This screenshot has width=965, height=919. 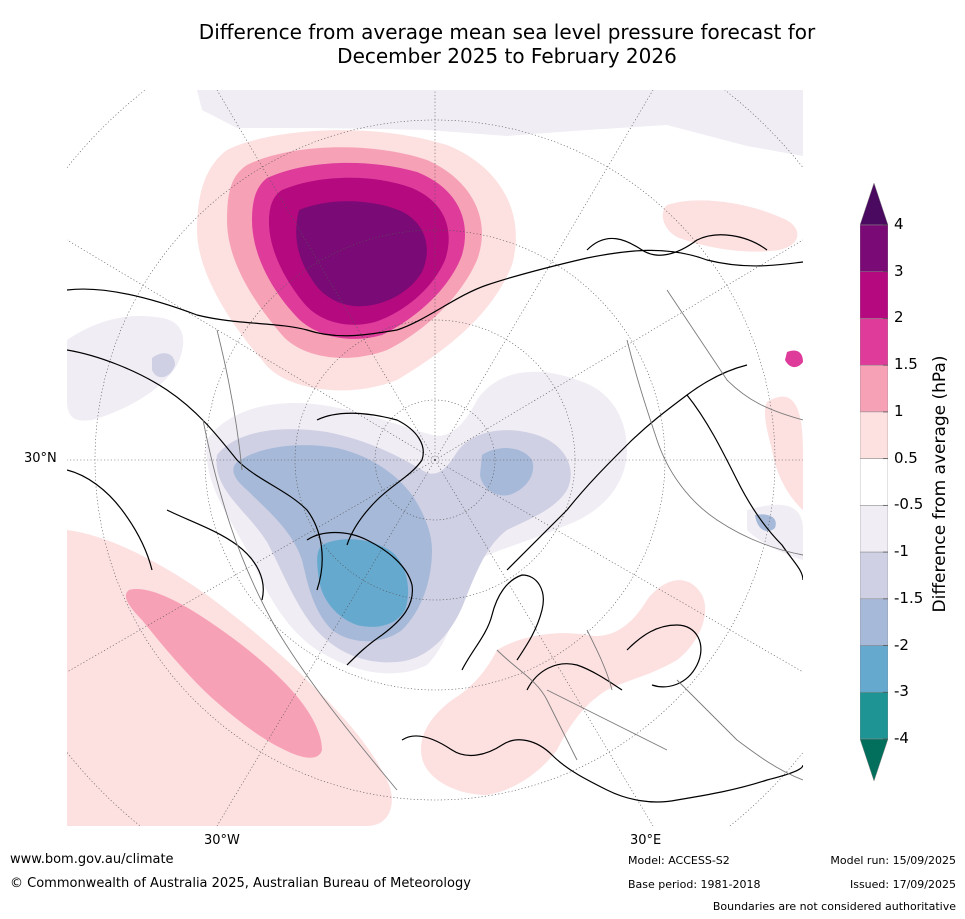 What do you see at coordinates (507, 56) in the screenshot?
I see `title-line-2: December 2025 to February 2026` at bounding box center [507, 56].